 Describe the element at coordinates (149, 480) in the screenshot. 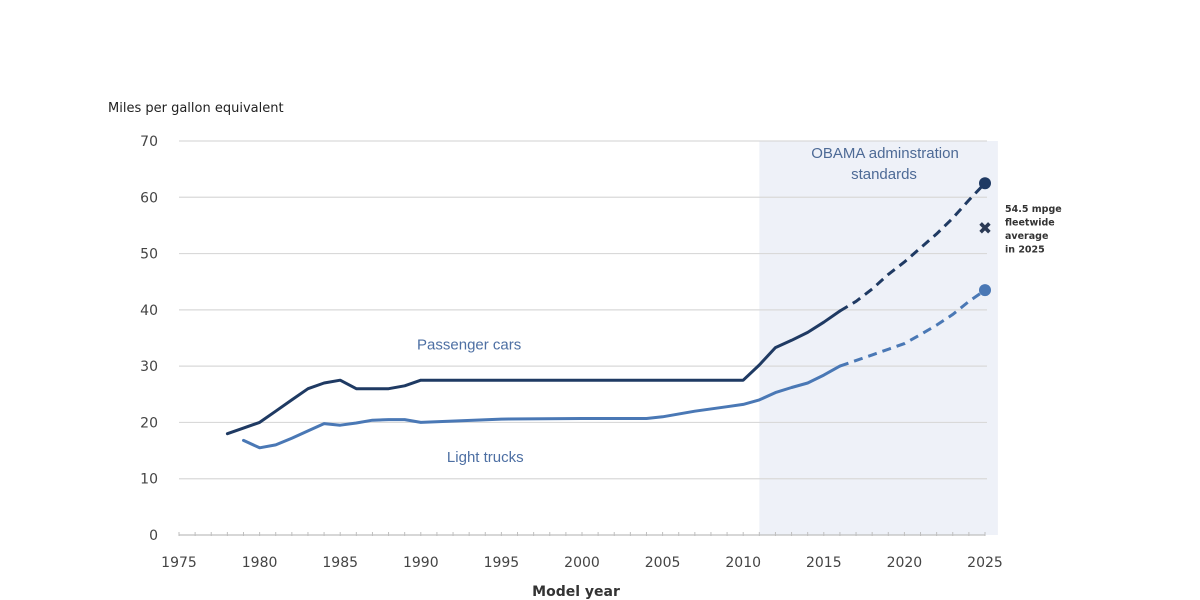

I see `y-tick-label: 10` at that location.